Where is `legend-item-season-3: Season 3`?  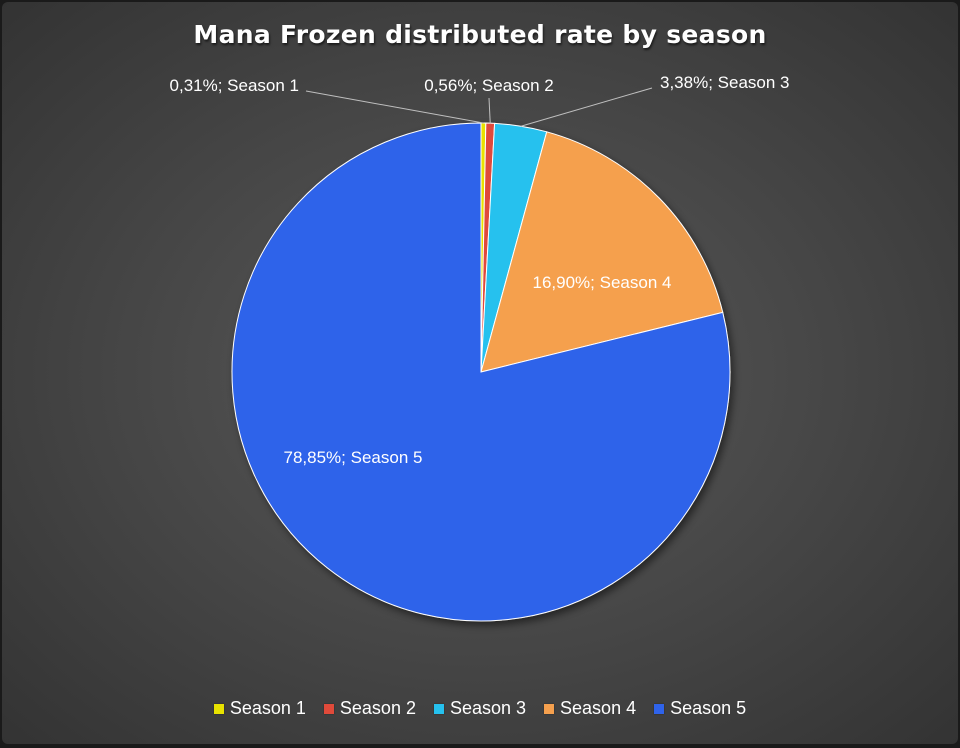 legend-item-season-3: Season 3 is located at coordinates (480, 708).